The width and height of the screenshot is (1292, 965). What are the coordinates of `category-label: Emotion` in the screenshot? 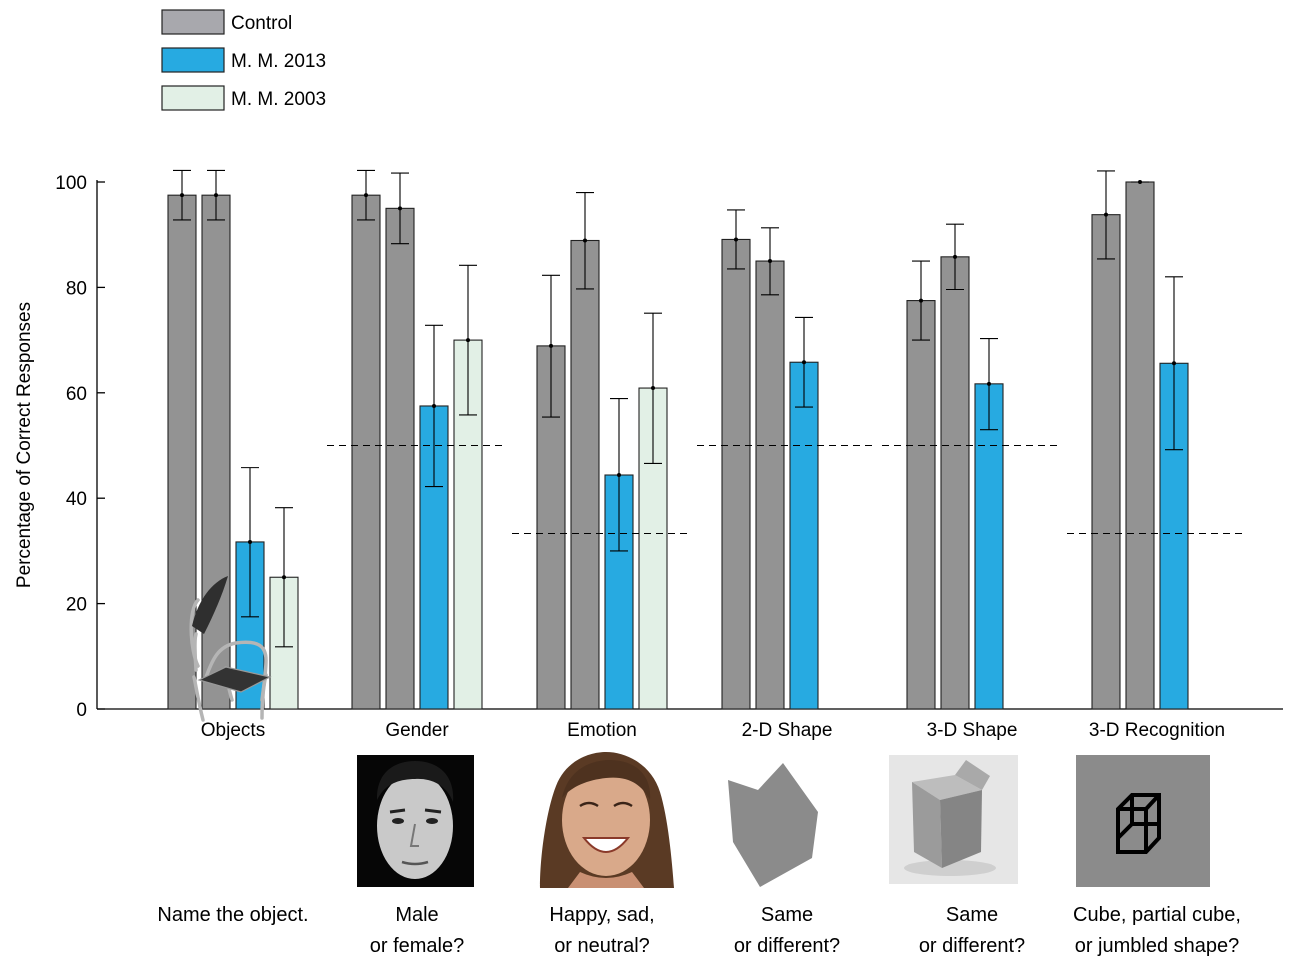 It's located at (602, 730).